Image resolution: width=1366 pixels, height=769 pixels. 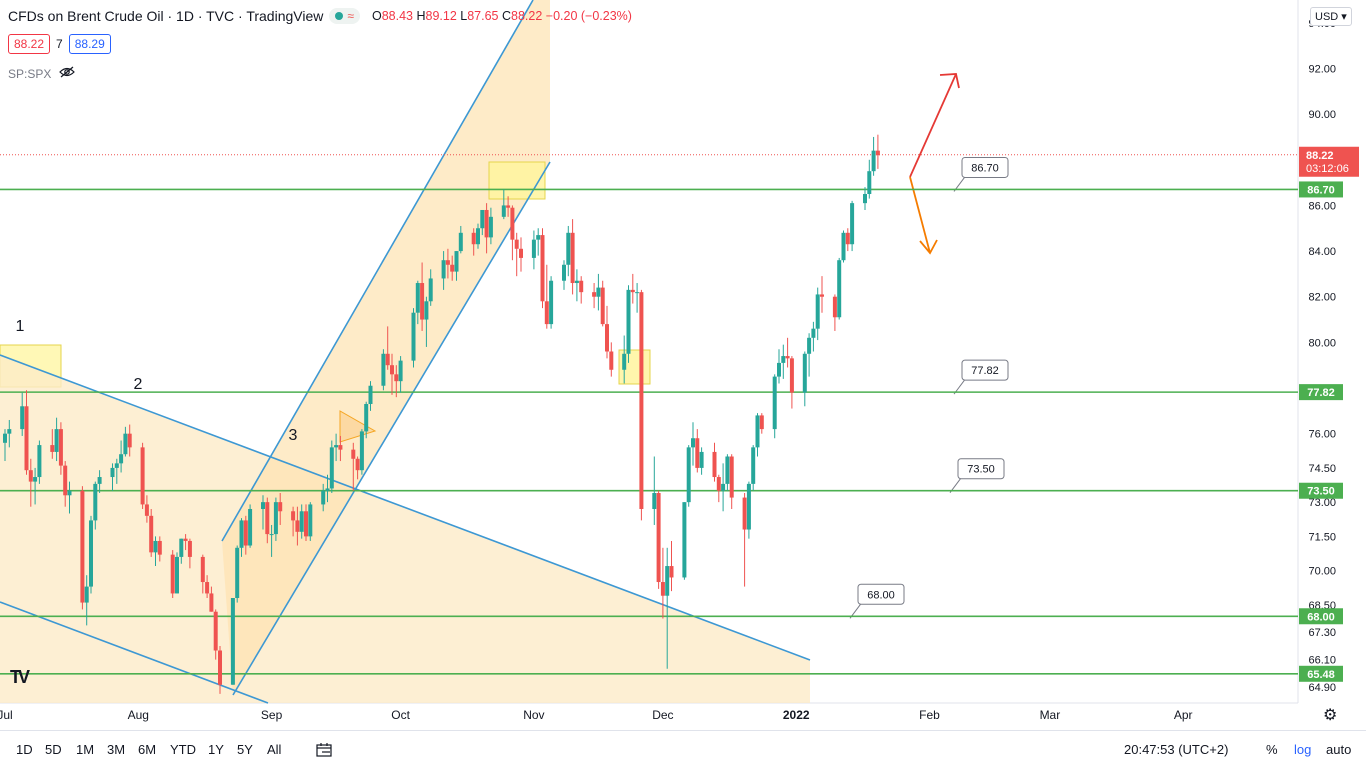 I want to click on x-tick-label-6: 2022, so click(x=796, y=715).